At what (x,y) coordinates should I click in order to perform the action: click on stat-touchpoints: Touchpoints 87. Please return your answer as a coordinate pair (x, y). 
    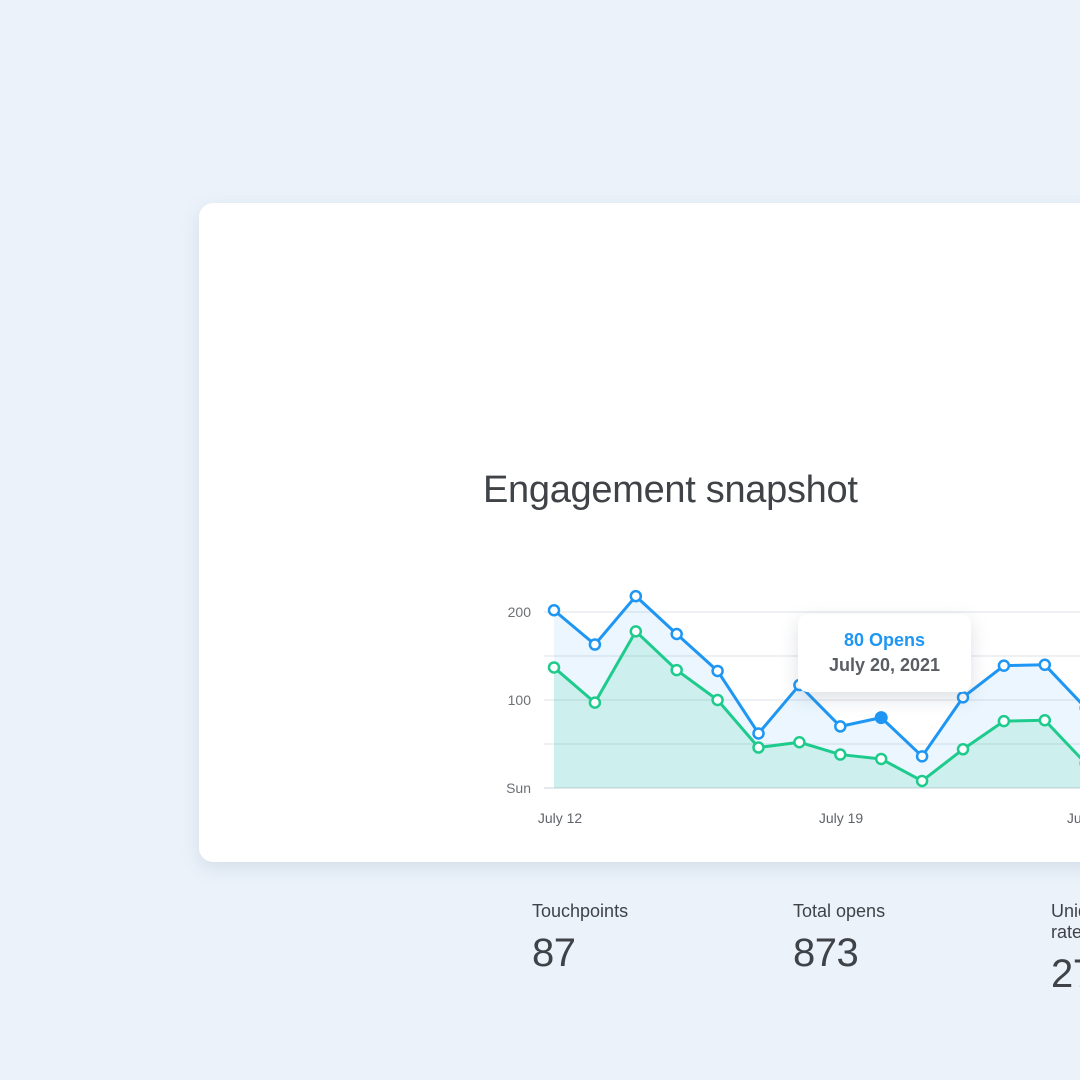
    Looking at the image, I should click on (580, 938).